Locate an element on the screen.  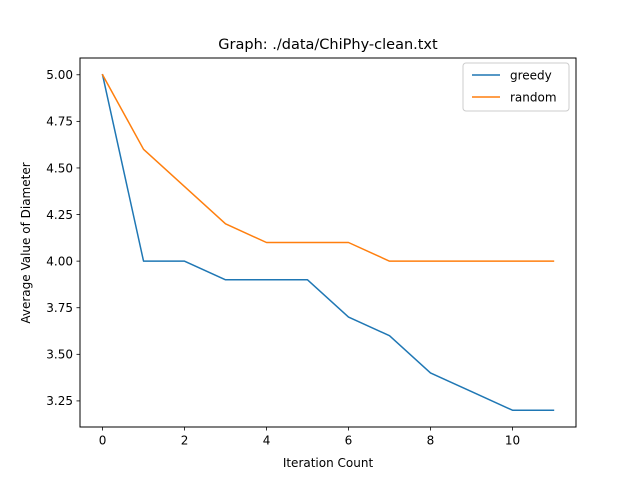
y-tick-label: 4.00 is located at coordinates (59, 261).